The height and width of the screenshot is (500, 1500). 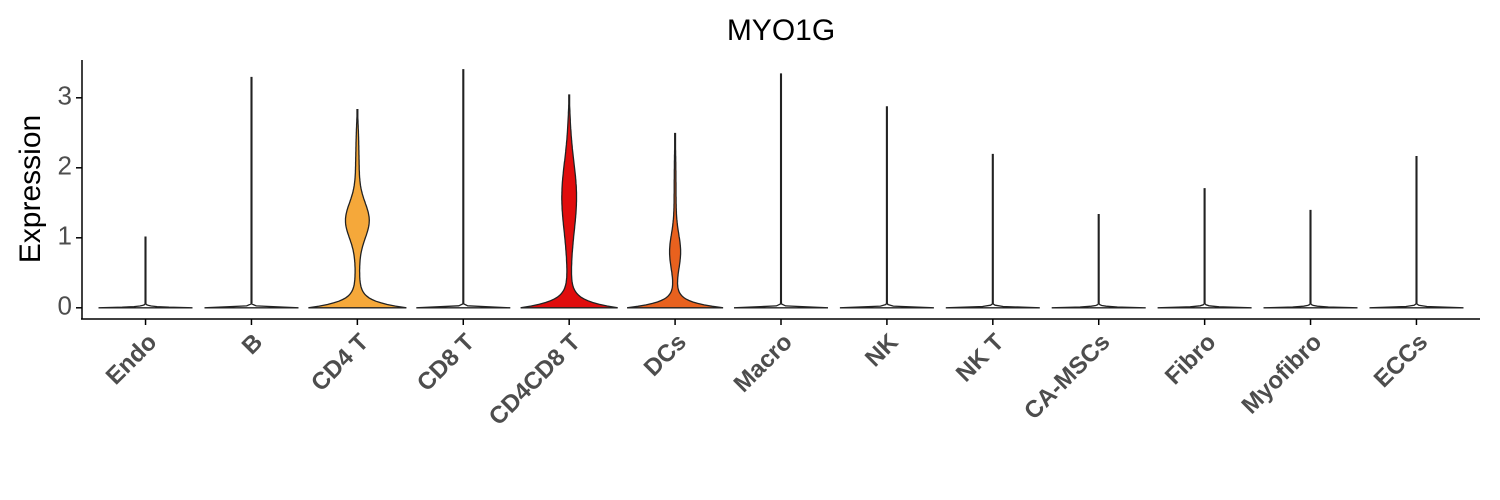 I want to click on x-tick-label: NK T, so click(x=980, y=357).